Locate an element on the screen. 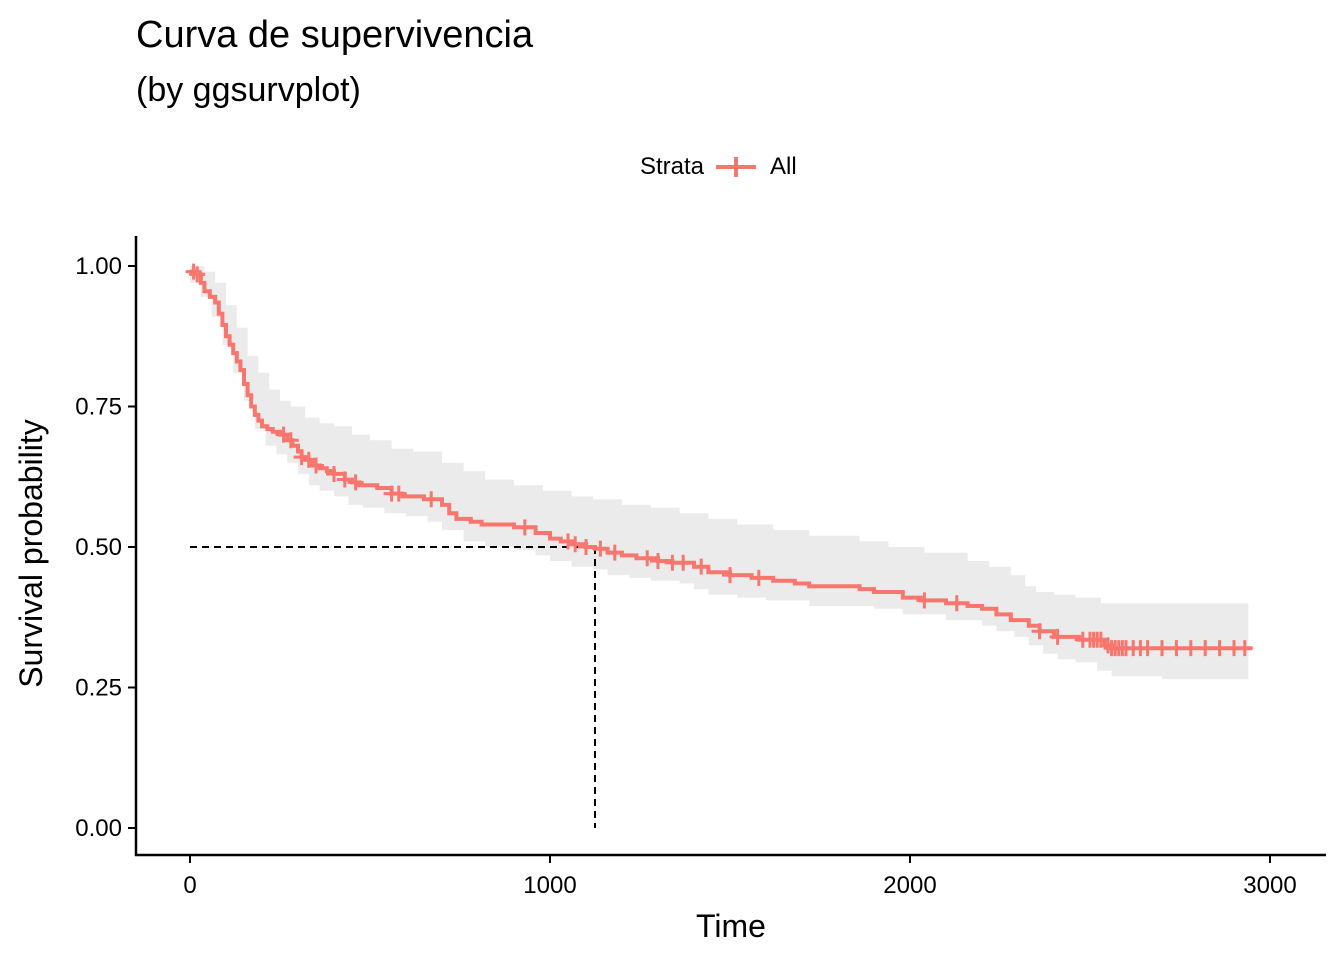 Image resolution: width=1344 pixels, height=960 pixels. legend-label-all: All is located at coordinates (783, 166).